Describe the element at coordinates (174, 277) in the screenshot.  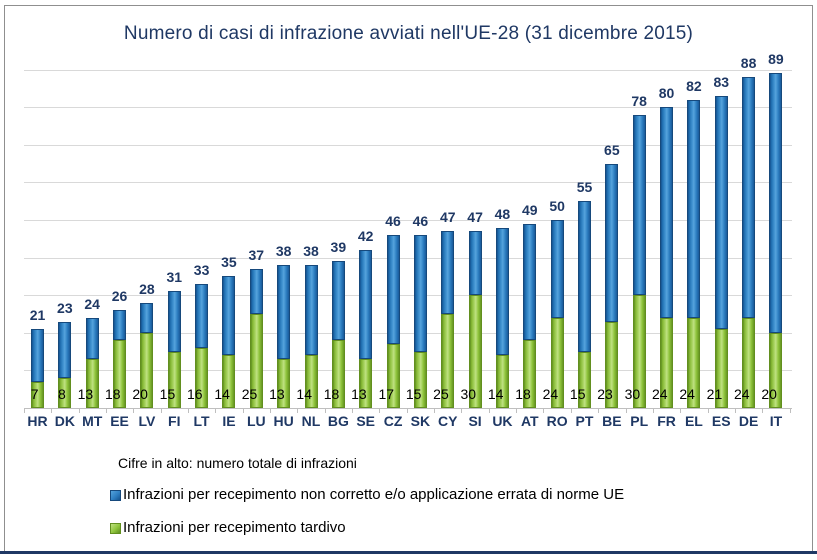
I see `total-label-FI: 31` at that location.